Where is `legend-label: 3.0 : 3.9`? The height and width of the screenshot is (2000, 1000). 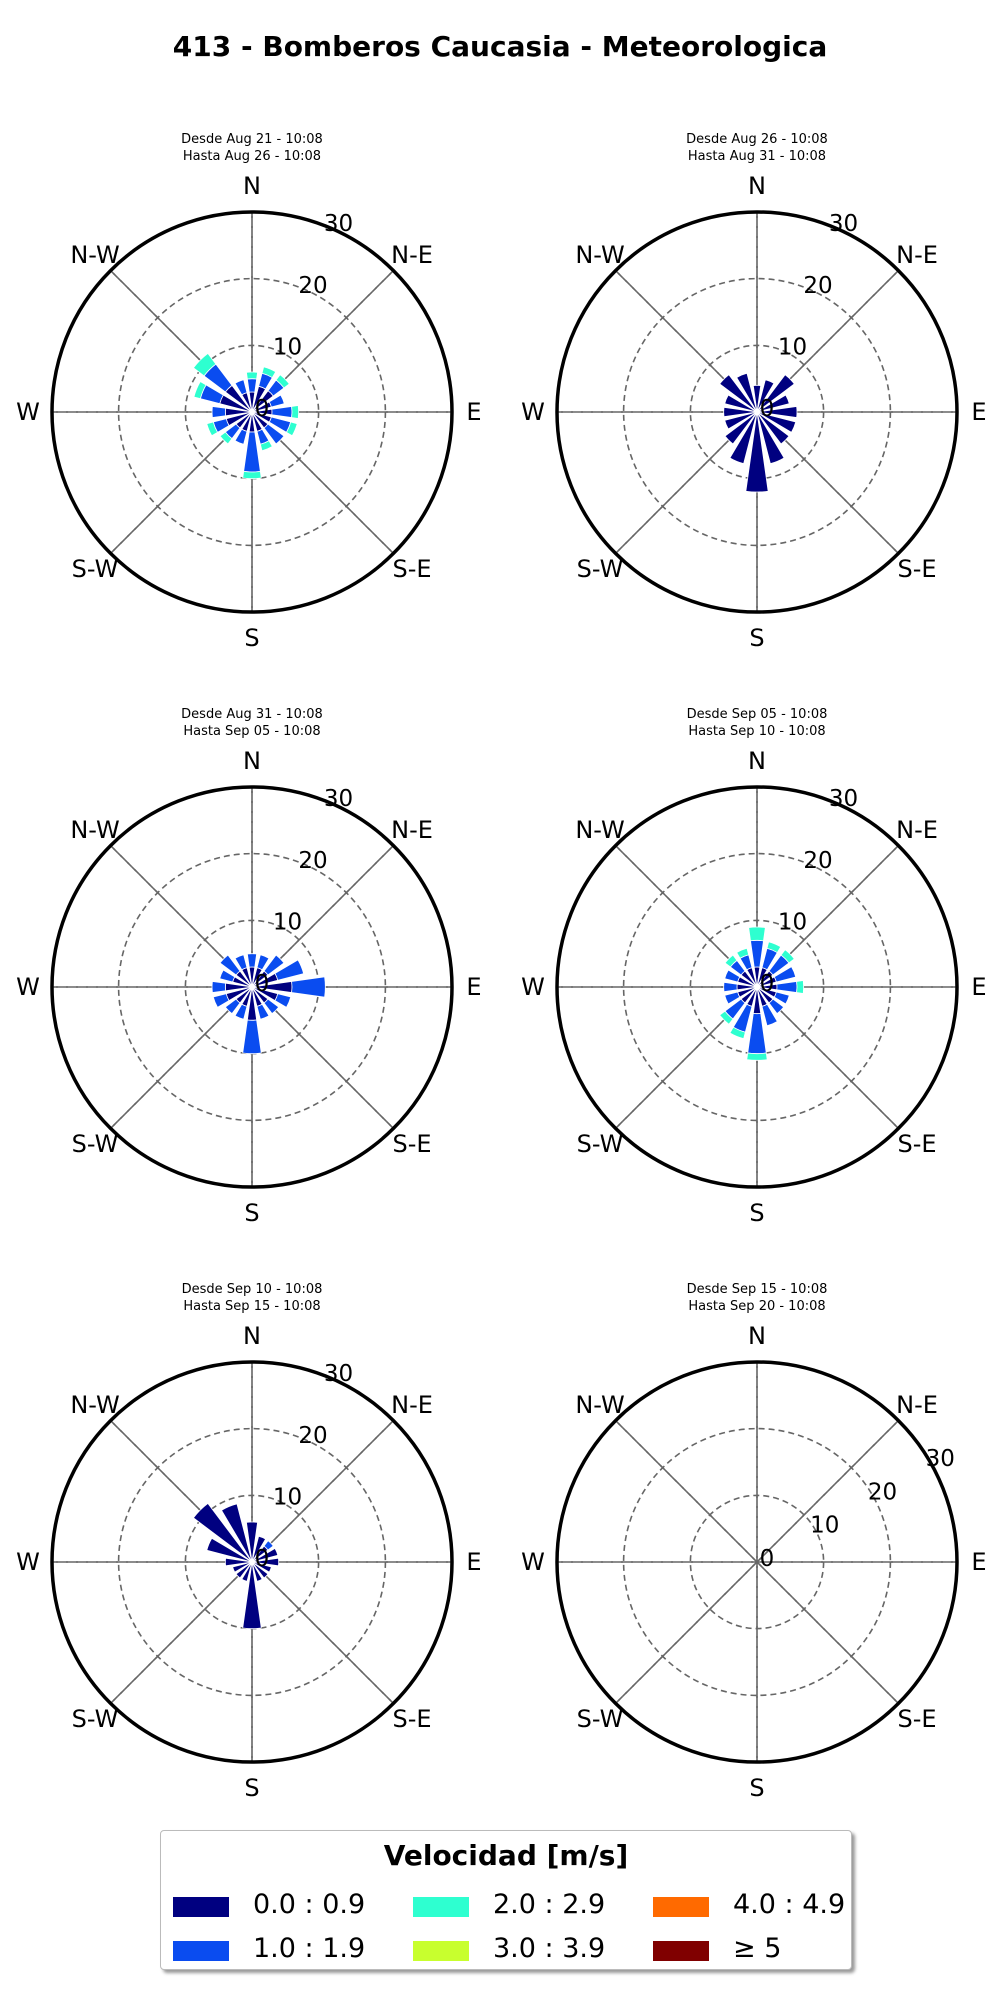
legend-label: 3.0 : 3.9 is located at coordinates (549, 1948).